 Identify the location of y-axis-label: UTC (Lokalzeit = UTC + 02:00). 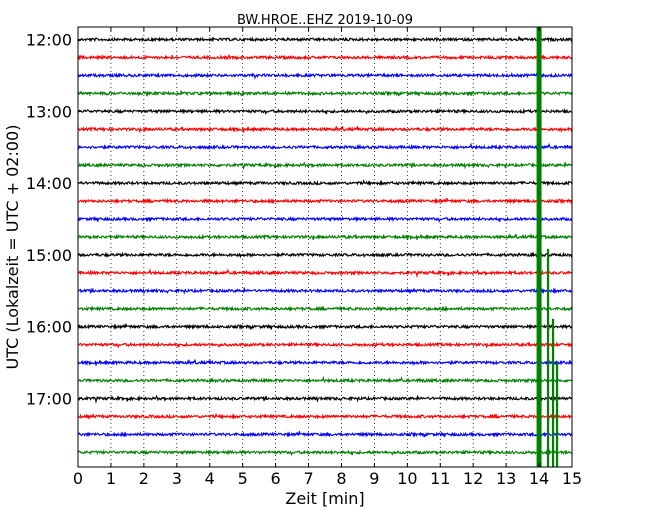
(12, 247).